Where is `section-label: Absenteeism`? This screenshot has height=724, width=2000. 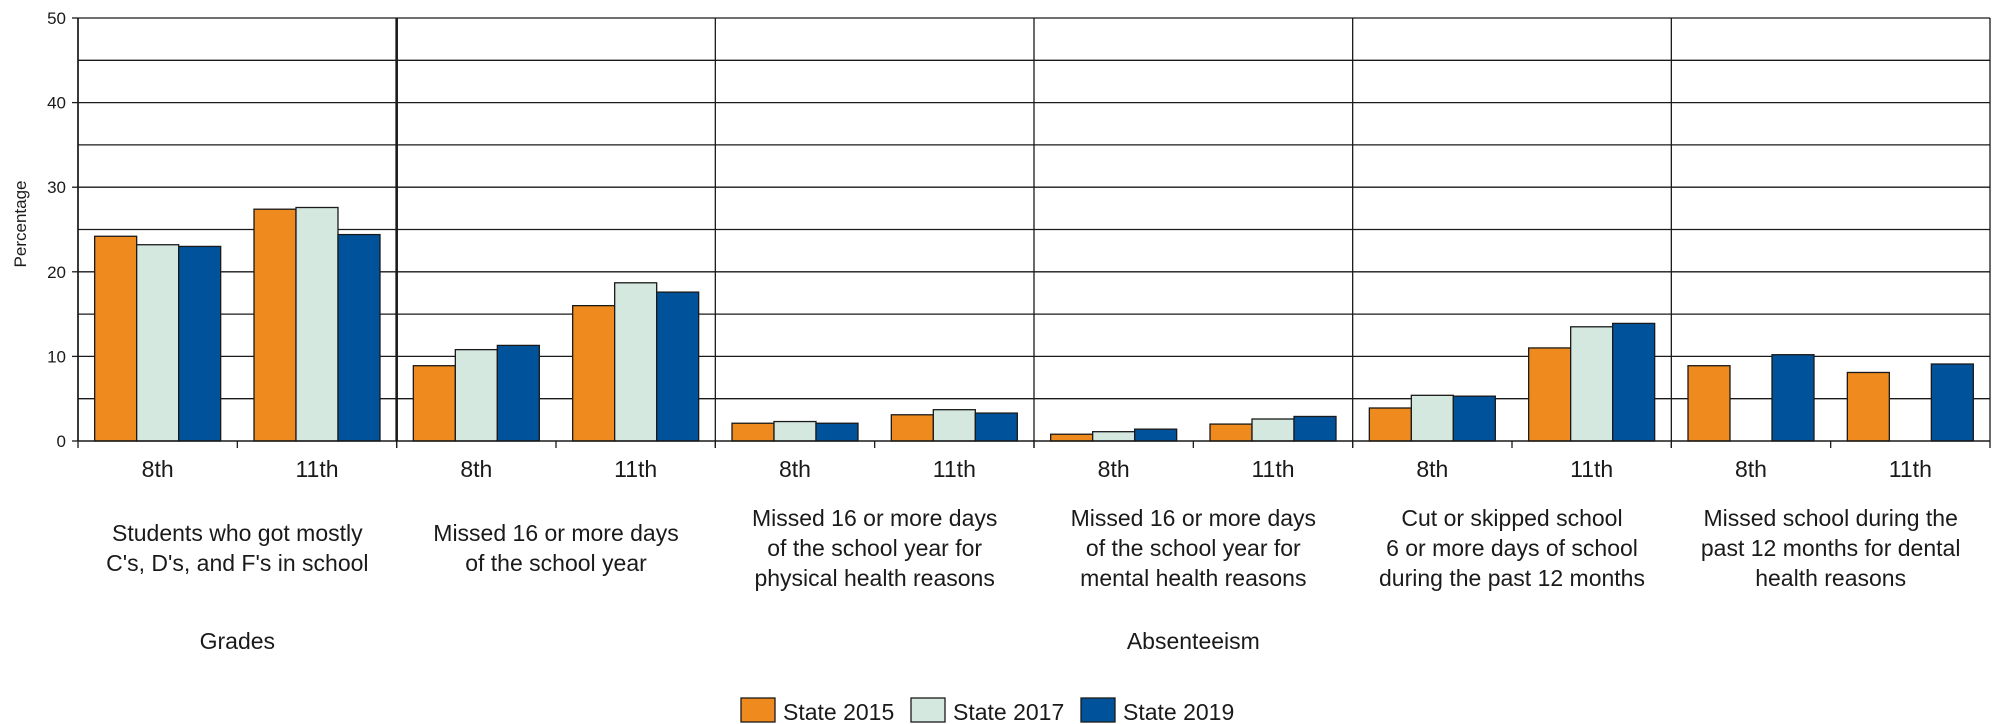
section-label: Absenteeism is located at coordinates (1193, 641).